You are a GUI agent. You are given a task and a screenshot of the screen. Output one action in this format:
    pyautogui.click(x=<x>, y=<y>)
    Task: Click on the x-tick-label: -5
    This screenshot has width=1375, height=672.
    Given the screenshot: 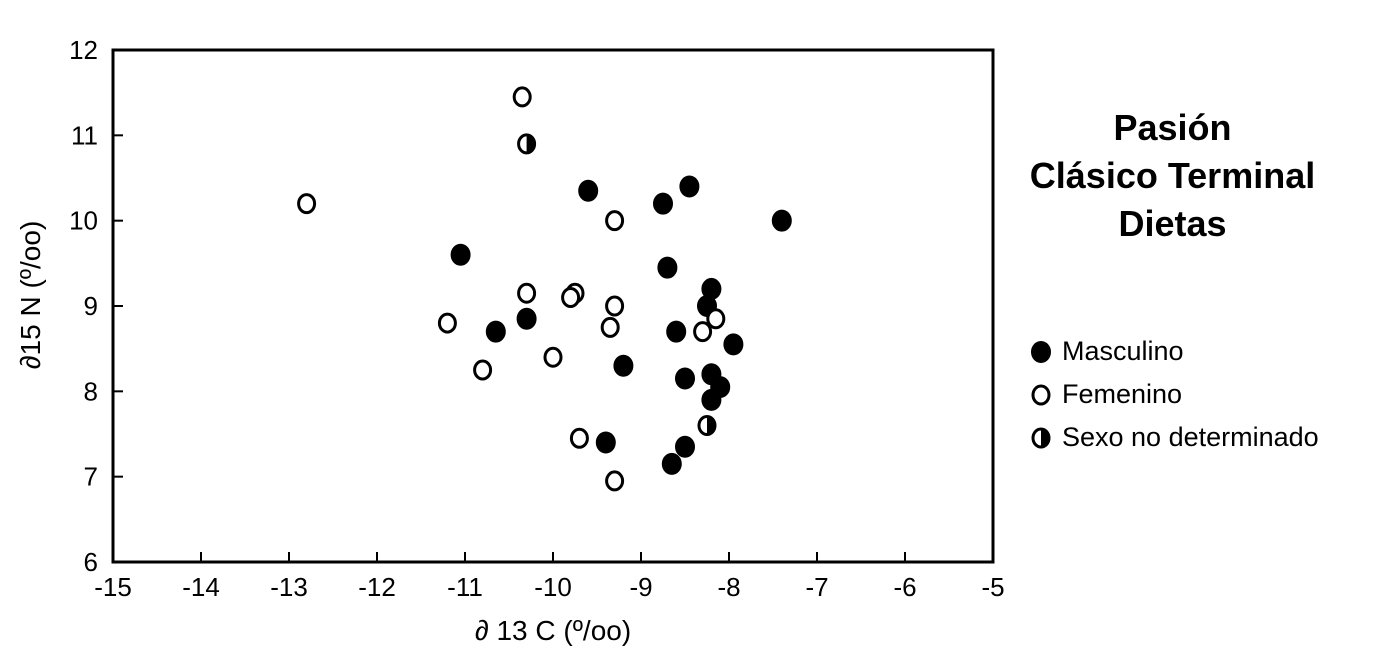 What is the action you would take?
    pyautogui.click(x=992, y=587)
    